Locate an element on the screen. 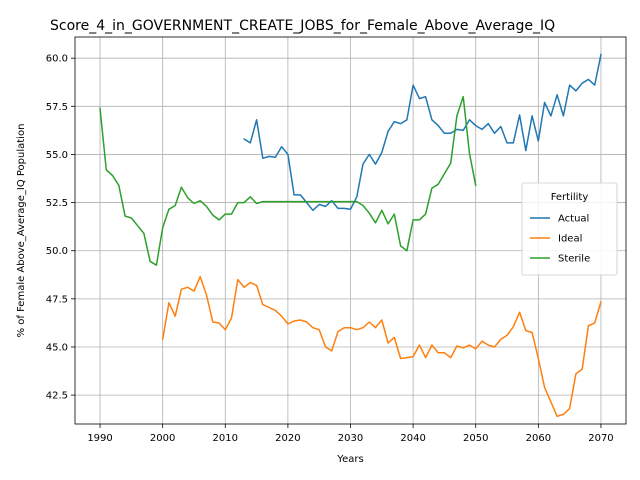 The width and height of the screenshot is (640, 480). y-axis-label: % of Female Above_Average_IQ Population is located at coordinates (21, 231).